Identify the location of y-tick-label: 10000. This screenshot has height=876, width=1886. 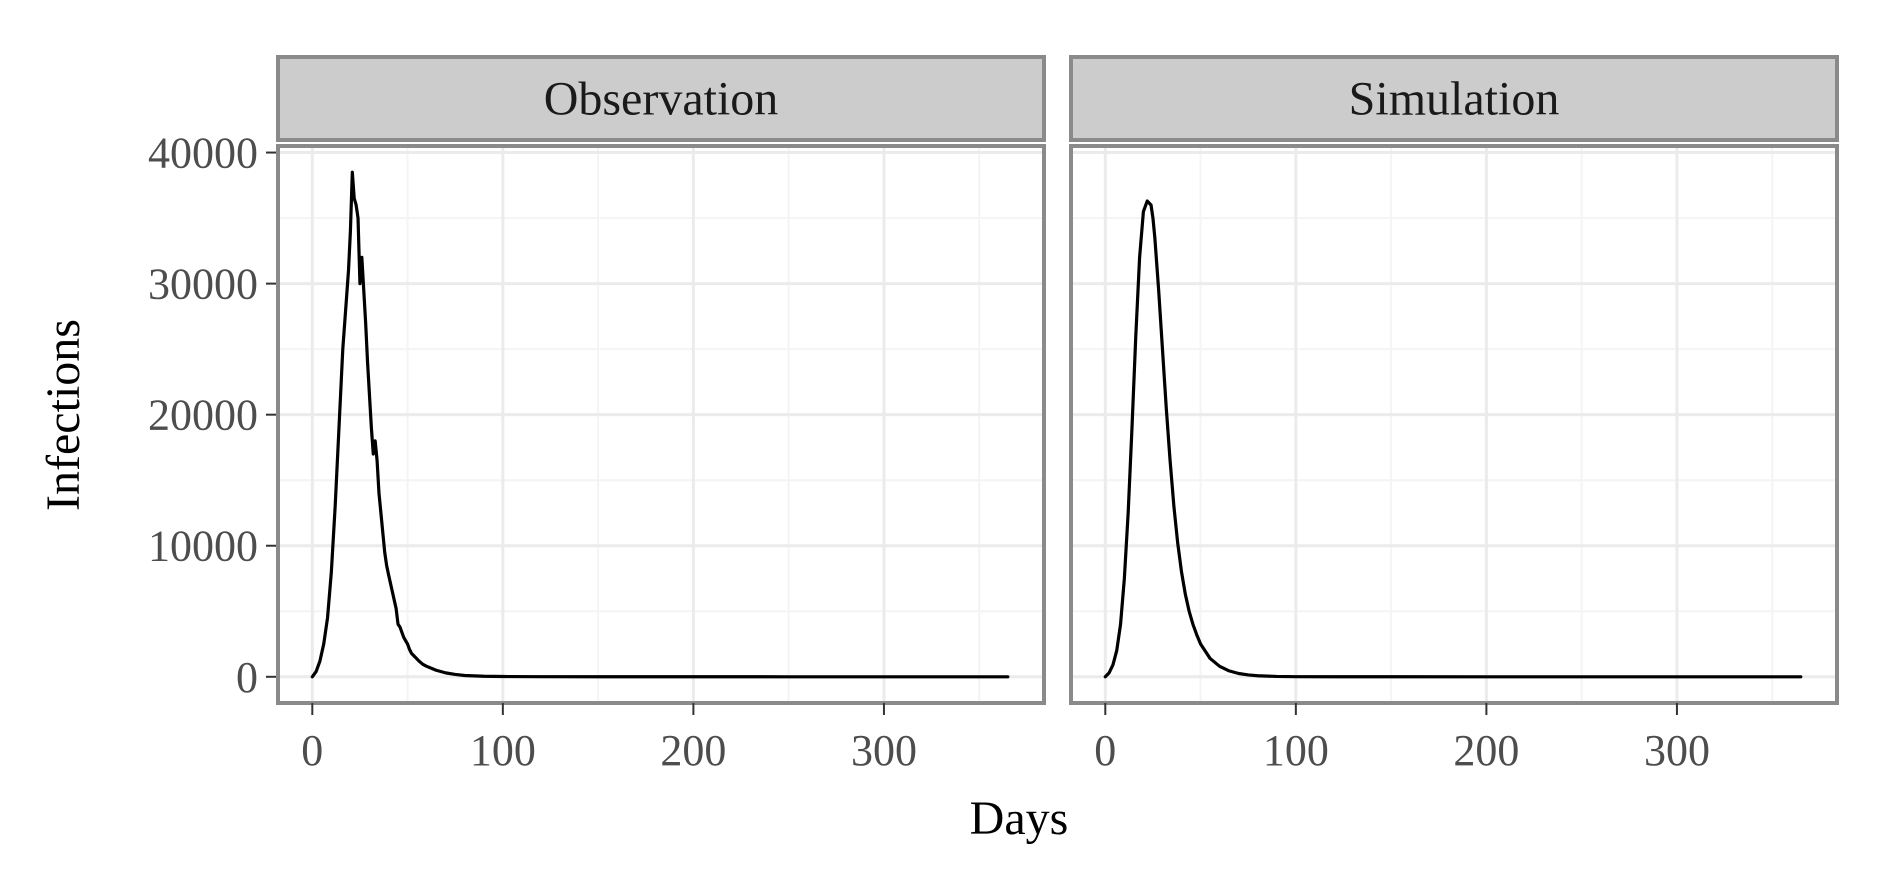
(203, 546).